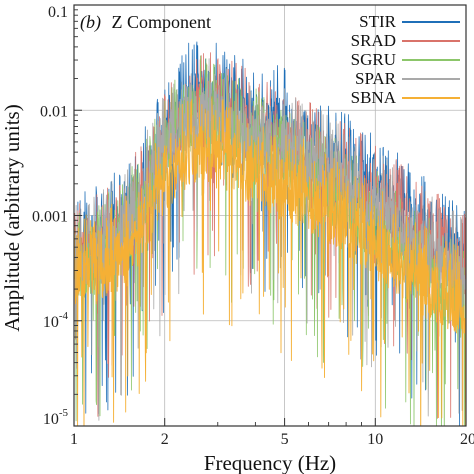  I want to click on y-tick-exponent: -5, so click(64, 413).